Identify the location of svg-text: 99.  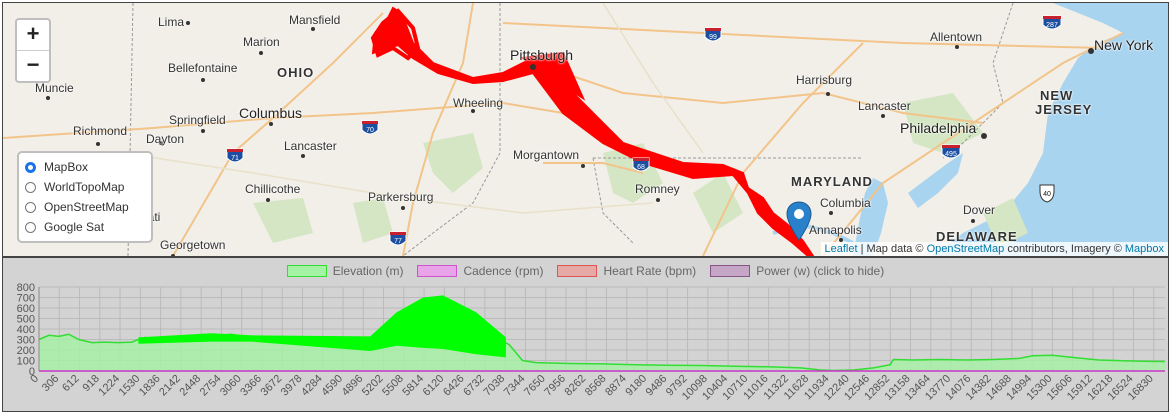
(713, 37).